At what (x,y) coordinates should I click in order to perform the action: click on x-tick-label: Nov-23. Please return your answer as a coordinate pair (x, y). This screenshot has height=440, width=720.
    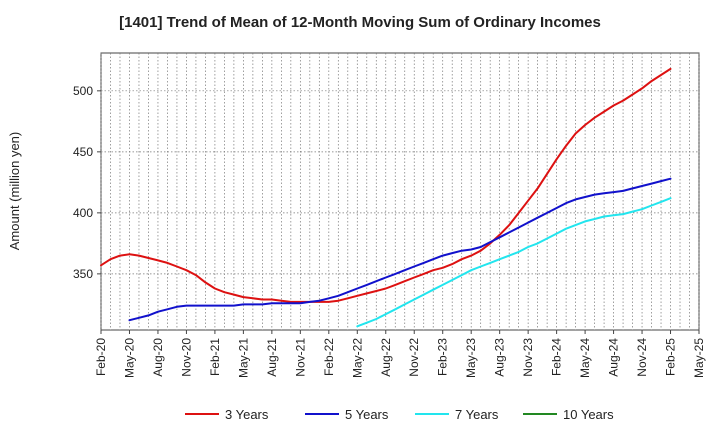
    Looking at the image, I should click on (528, 357).